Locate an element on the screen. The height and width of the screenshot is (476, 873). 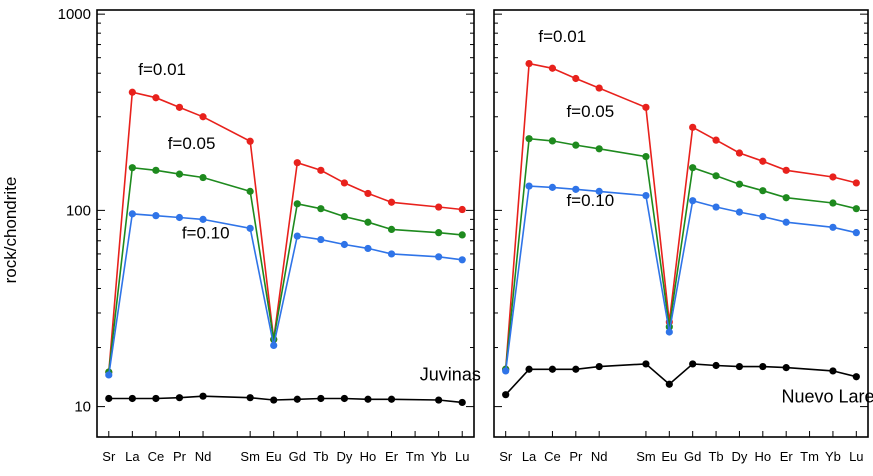
panel-label: Nuevo Laredo is located at coordinates (827, 396).